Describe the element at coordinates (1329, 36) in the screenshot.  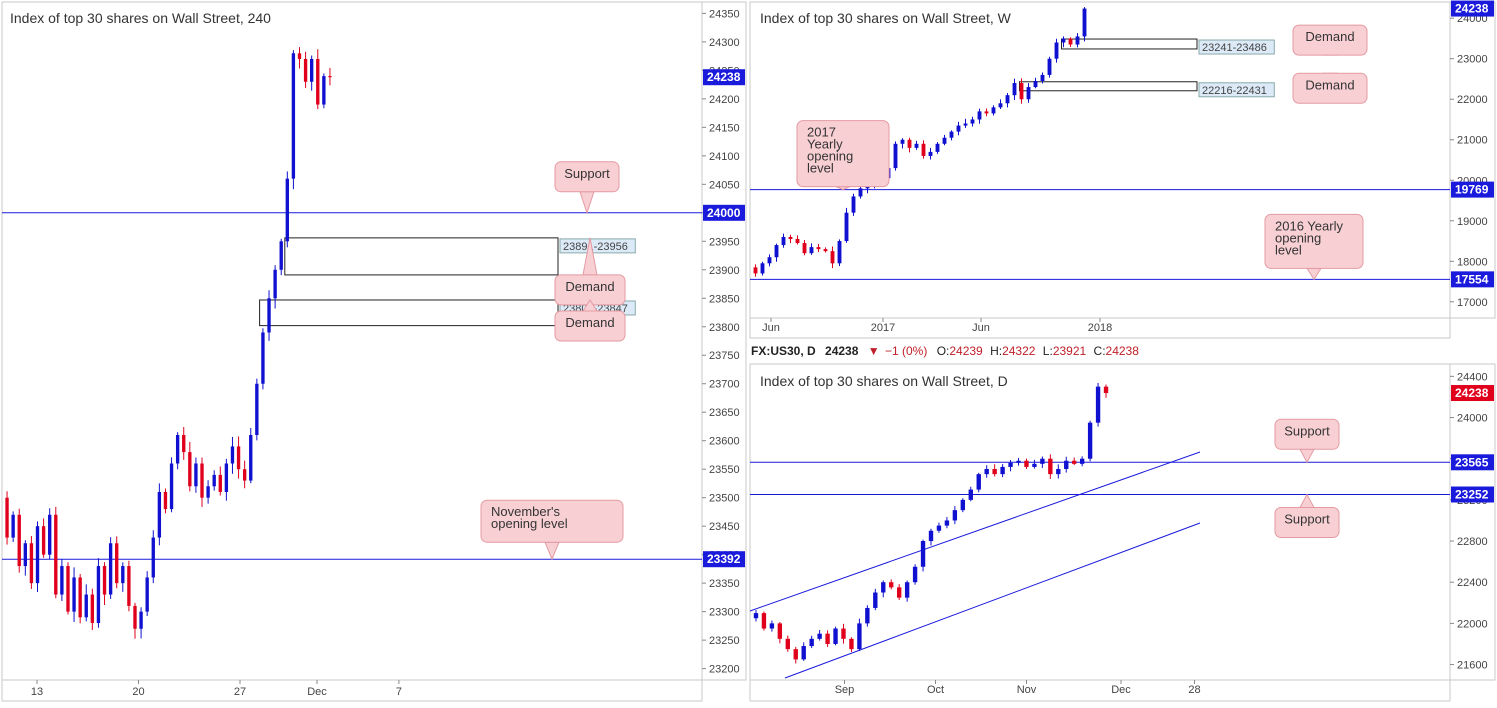
I see `weekly-callout-text: Demand` at that location.